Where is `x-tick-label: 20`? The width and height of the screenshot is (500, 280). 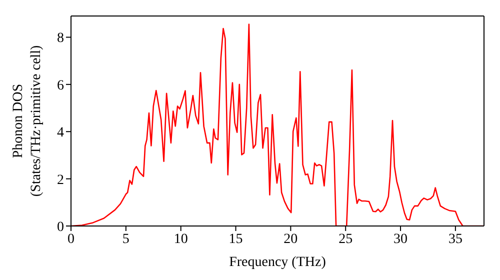
x-tick-label: 20 is located at coordinates (291, 239).